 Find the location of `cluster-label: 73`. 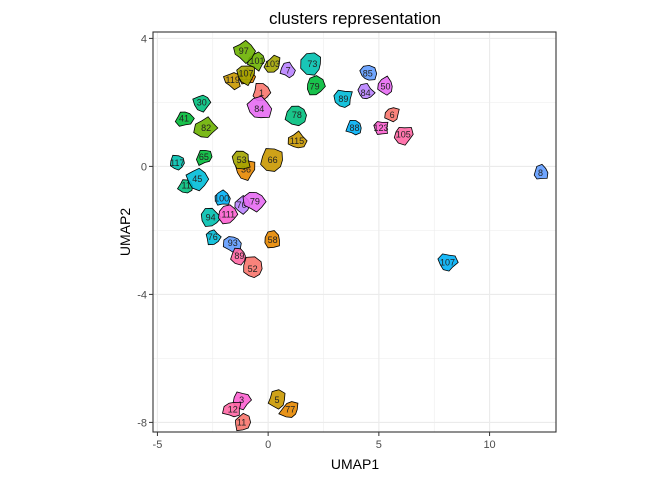

cluster-label: 73 is located at coordinates (312, 64).